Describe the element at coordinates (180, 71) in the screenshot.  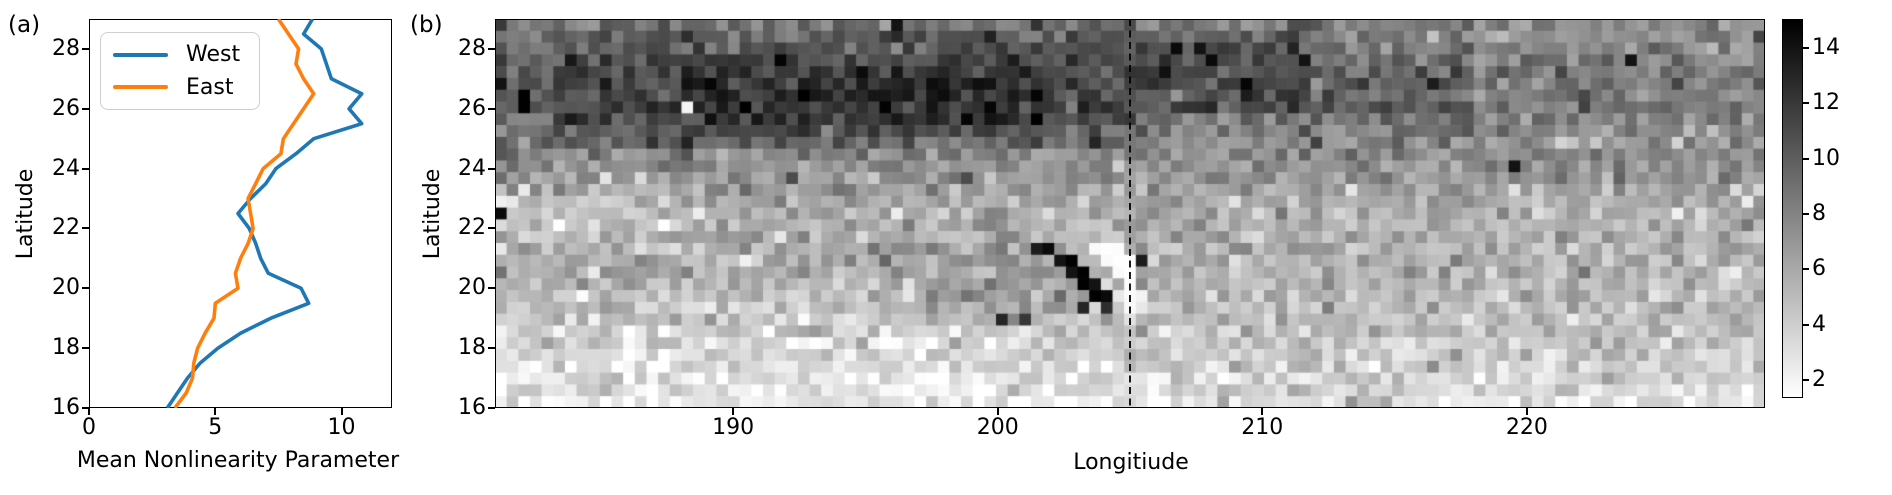
I see `legend: West East` at that location.